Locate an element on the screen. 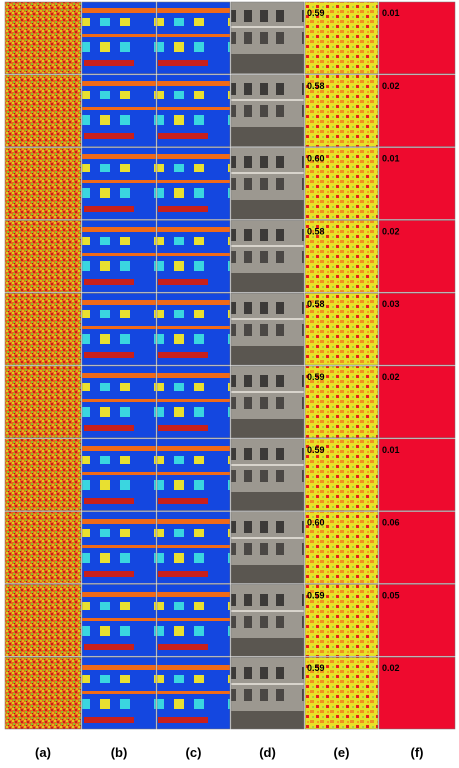 This screenshot has height=768, width=459. column-label: (a) is located at coordinates (43, 752).